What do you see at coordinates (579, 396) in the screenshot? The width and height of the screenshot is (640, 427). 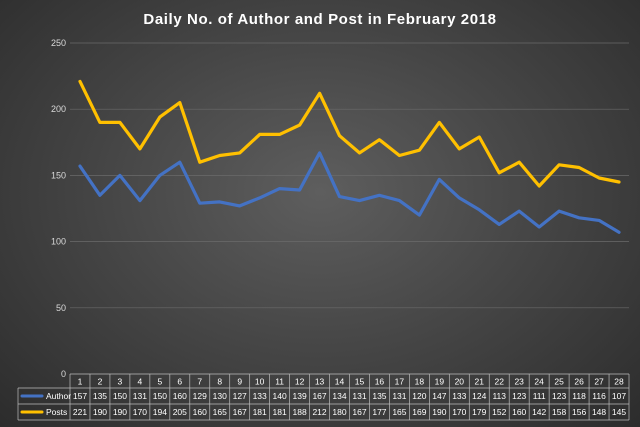 I see `data-label: 118` at bounding box center [579, 396].